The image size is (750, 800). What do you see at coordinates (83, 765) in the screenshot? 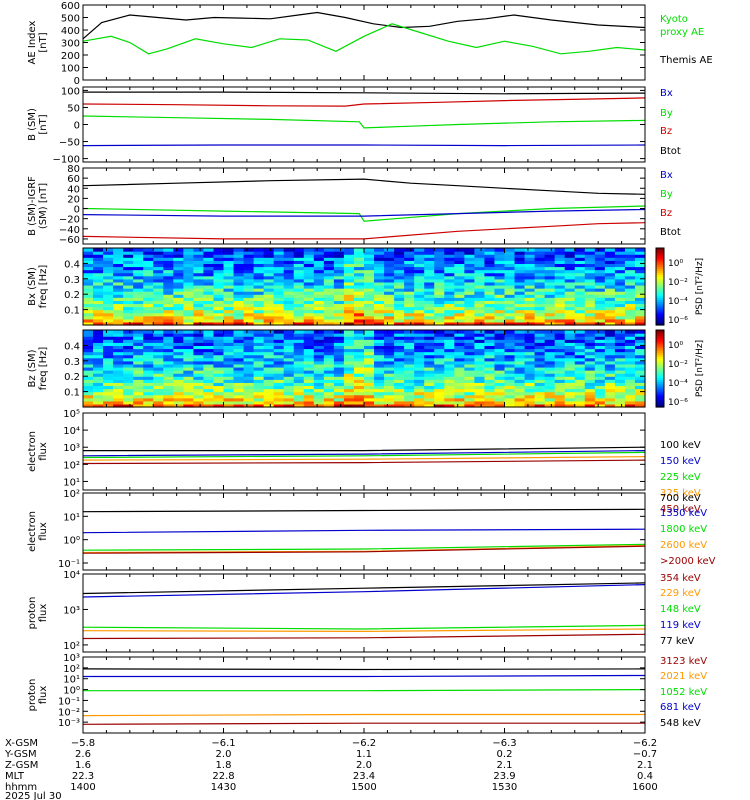
I see `x-axis-tick-value: 1.6` at bounding box center [83, 765].